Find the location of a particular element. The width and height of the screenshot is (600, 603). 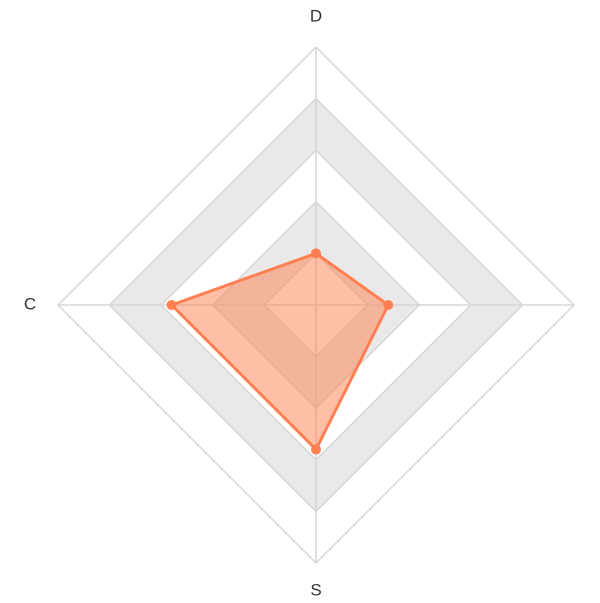

axis-label: C is located at coordinates (30, 303).